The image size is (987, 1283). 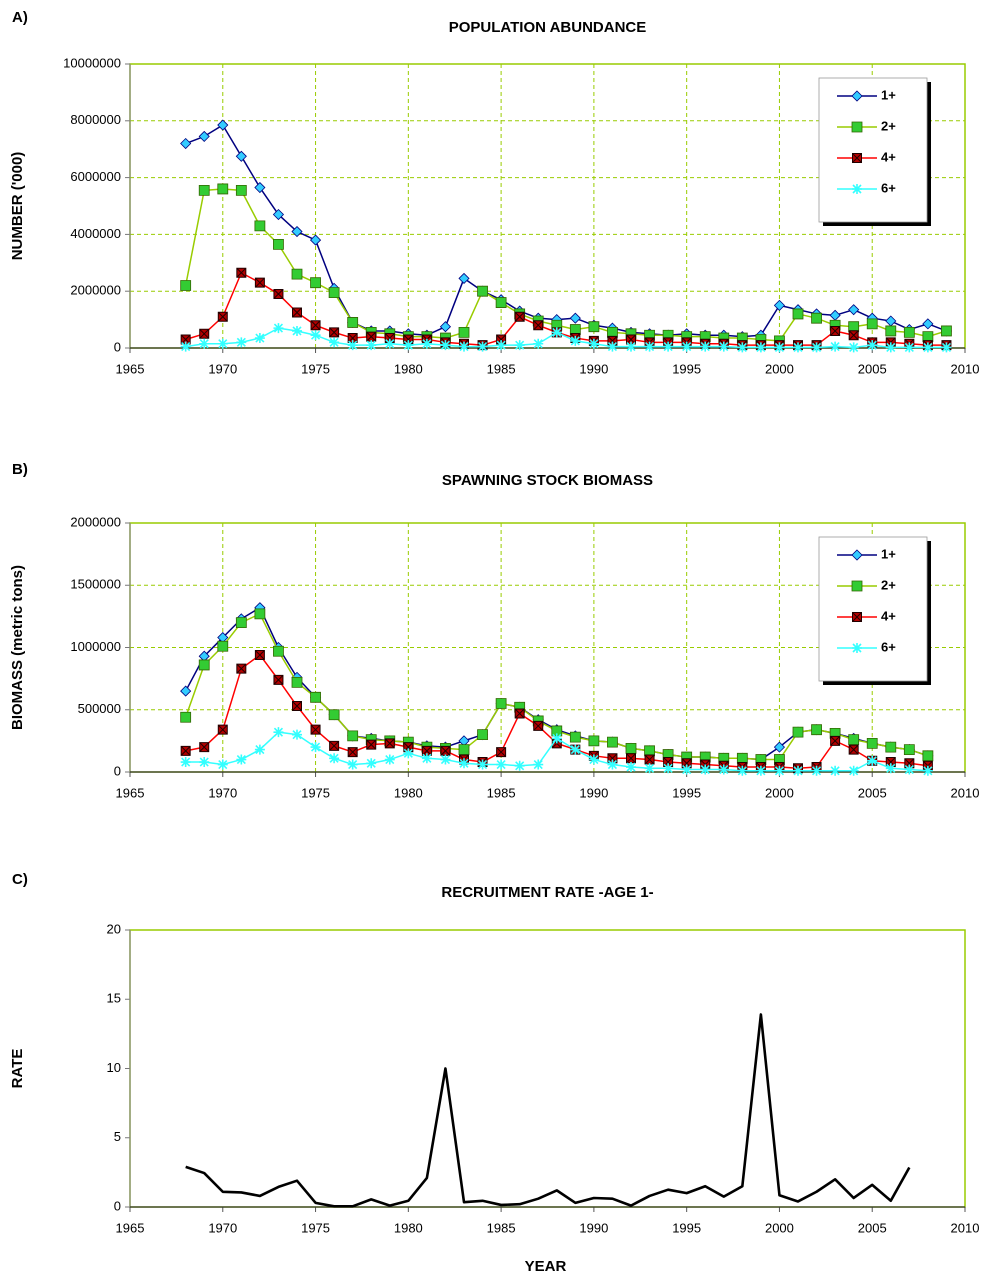 I want to click on y-tick-label: 10000000, so click(x=92, y=62).